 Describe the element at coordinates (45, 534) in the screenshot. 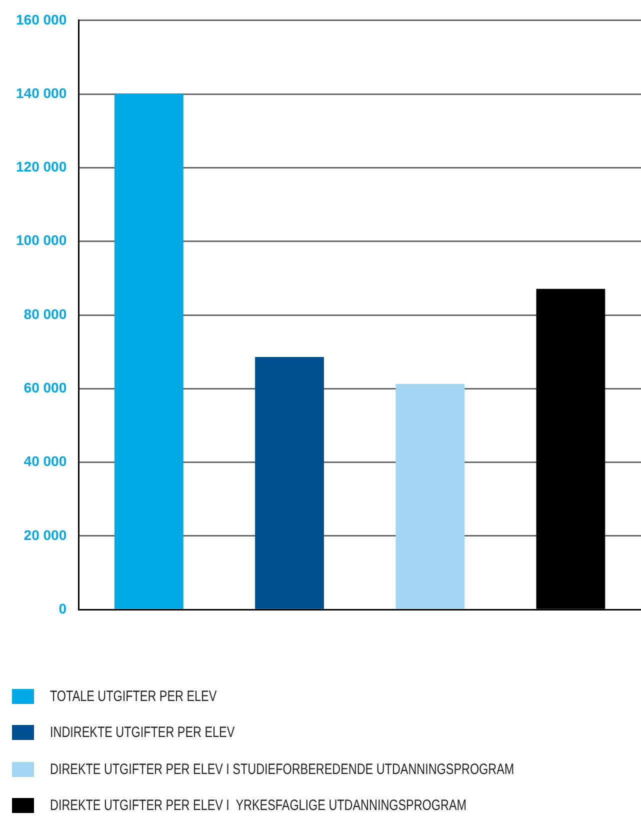

I see `y-tick-label: 20 000` at that location.